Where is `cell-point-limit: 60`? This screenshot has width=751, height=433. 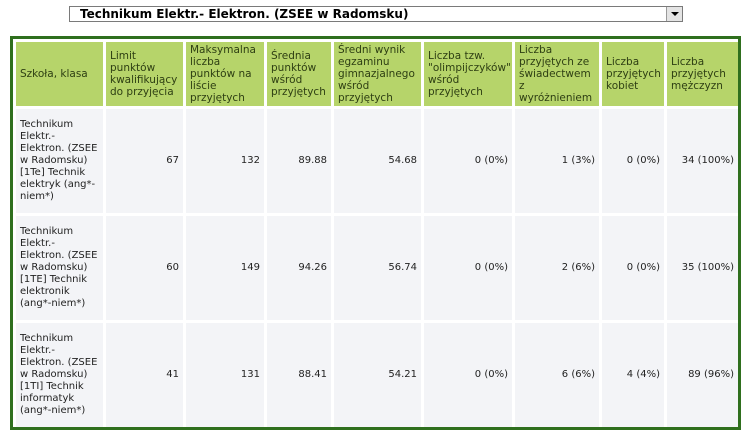
cell-point-limit: 60 is located at coordinates (144, 268).